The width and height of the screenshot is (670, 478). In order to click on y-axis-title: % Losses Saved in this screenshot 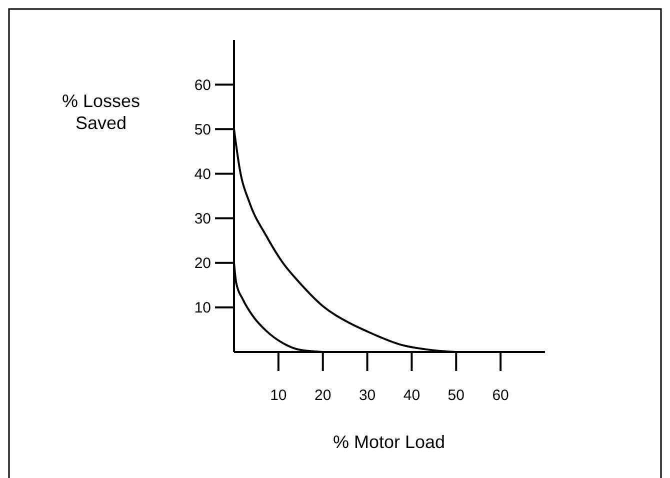, I will do `click(101, 112)`.